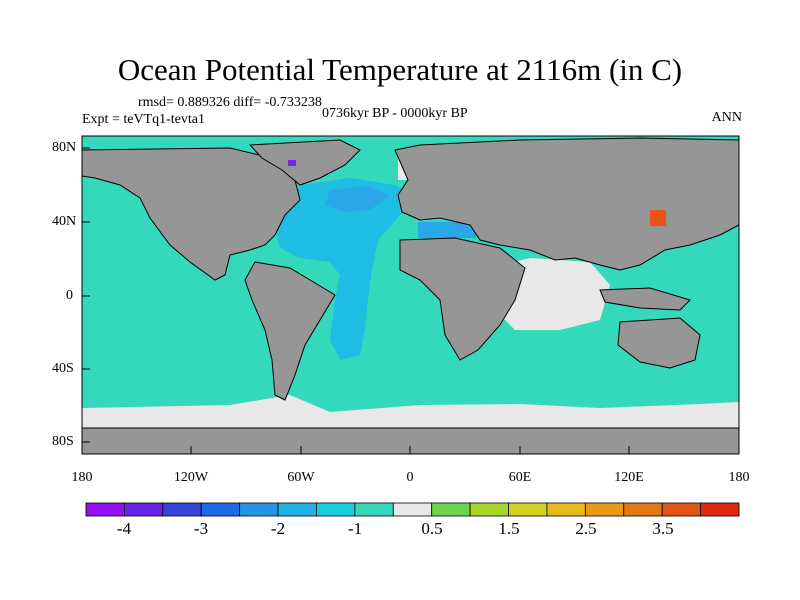  Describe the element at coordinates (658, 218) in the screenshot. I see `warm-anomaly-japan` at that location.